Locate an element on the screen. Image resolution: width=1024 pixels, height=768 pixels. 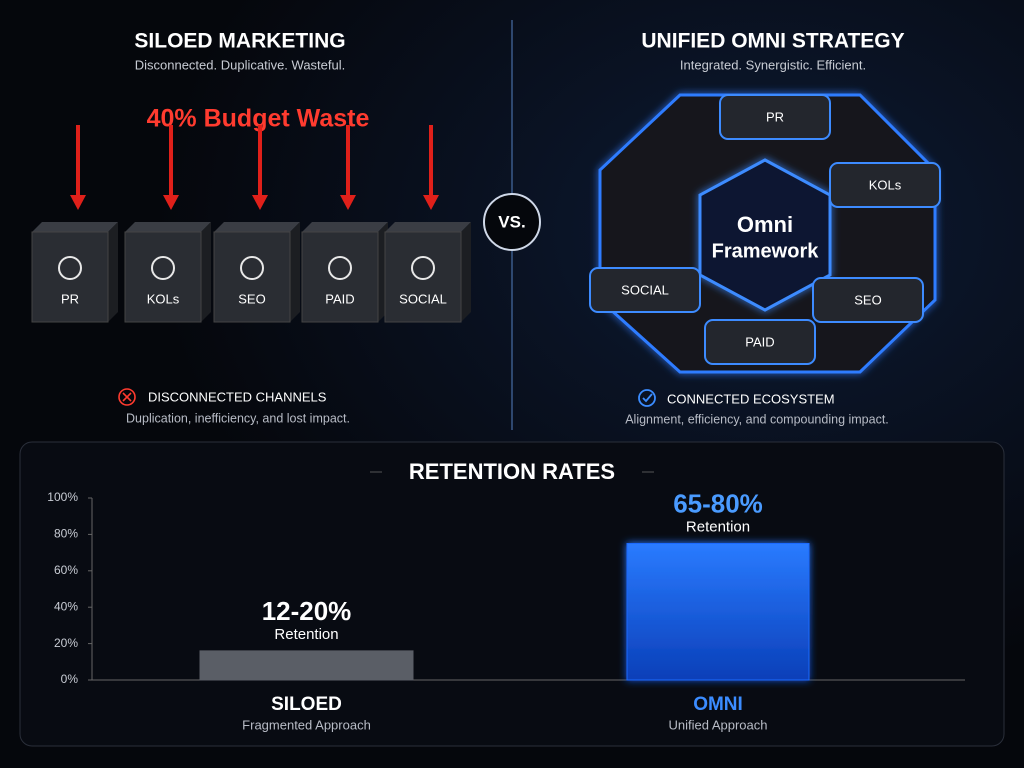
segment-label: PR is located at coordinates (775, 116).